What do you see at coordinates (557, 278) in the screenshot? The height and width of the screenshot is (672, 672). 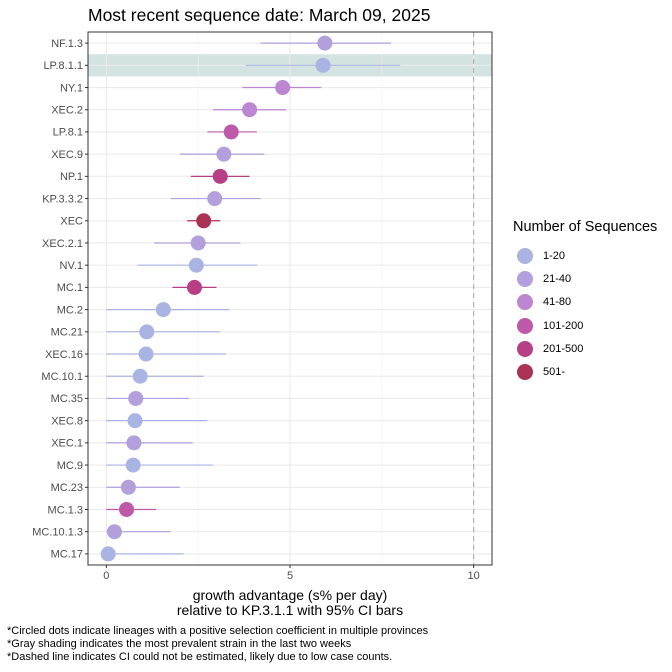 I see `legend-label: 21-40` at bounding box center [557, 278].